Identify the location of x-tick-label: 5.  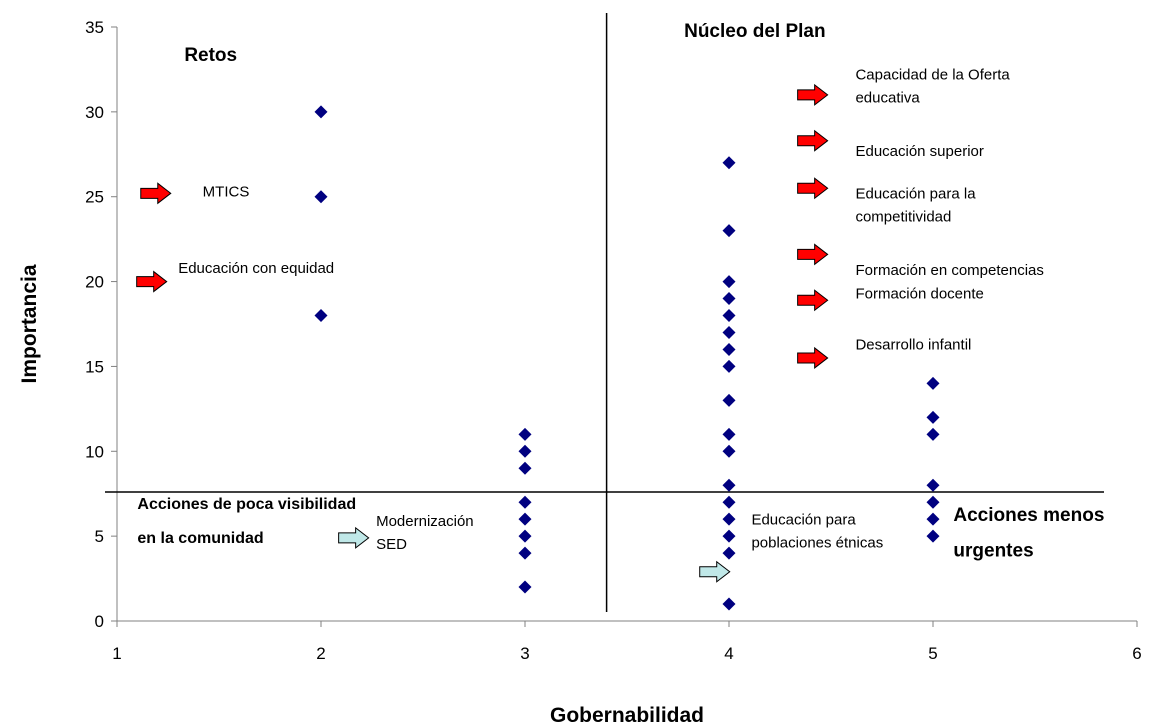
(932, 653).